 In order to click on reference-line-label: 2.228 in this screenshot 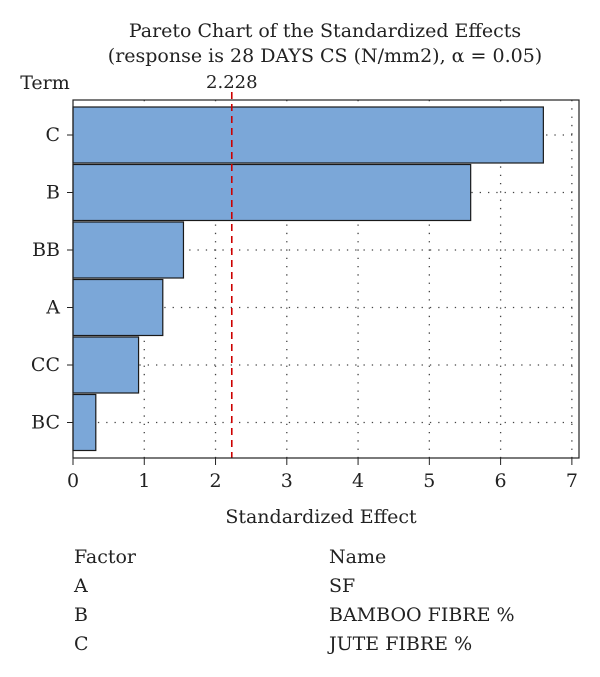, I will do `click(232, 82)`.